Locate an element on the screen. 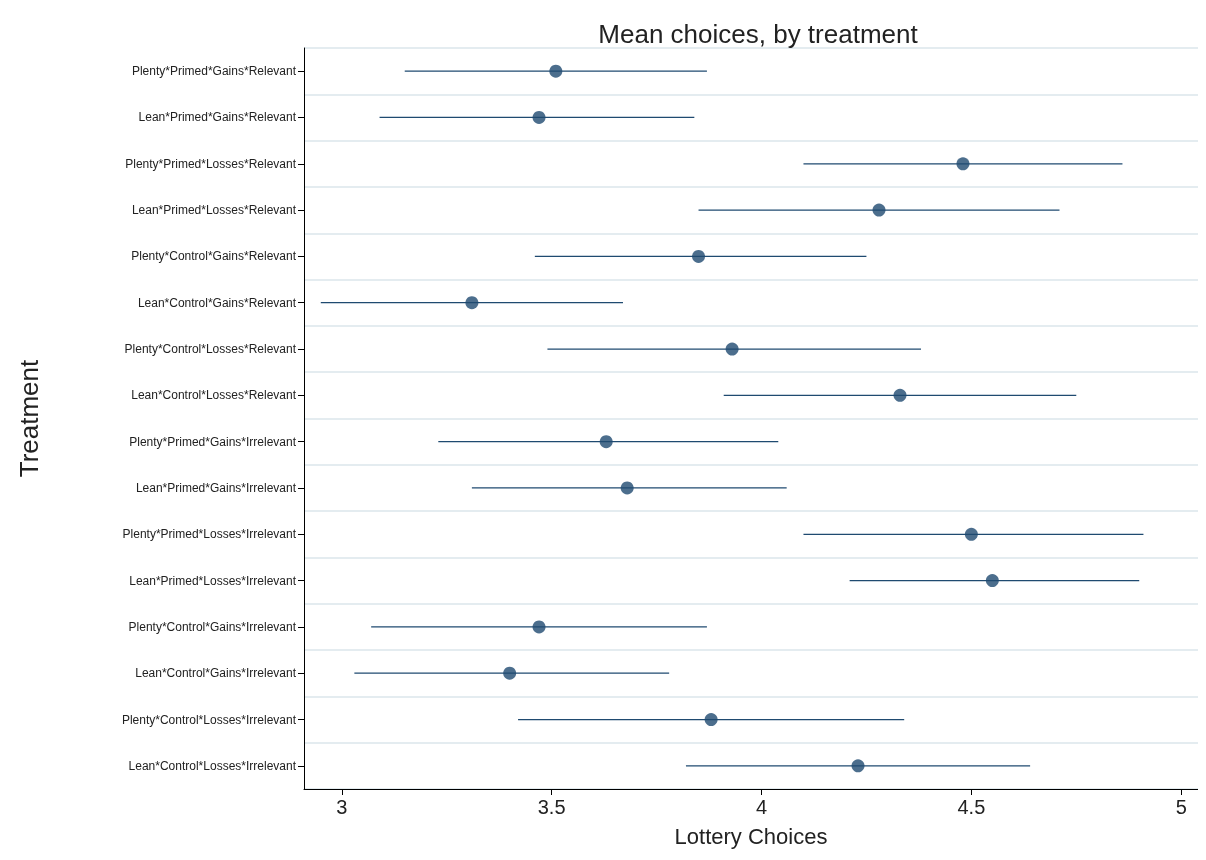 This screenshot has width=1206, height=860. y-tick-label: Lean*Primed*Gains*Irrelevant is located at coordinates (216, 487).